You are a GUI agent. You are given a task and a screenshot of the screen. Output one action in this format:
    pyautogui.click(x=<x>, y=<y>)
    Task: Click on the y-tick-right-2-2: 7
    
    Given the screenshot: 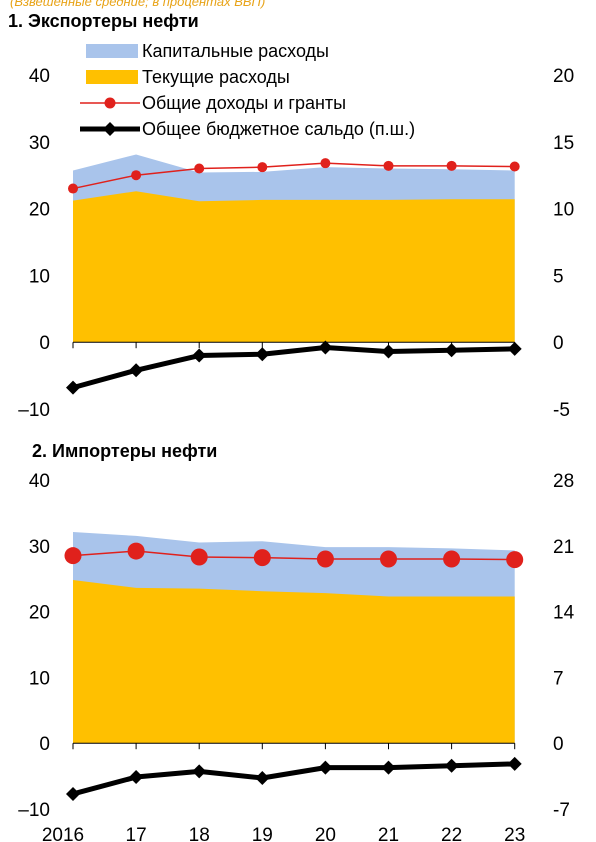 What is the action you would take?
    pyautogui.click(x=558, y=678)
    